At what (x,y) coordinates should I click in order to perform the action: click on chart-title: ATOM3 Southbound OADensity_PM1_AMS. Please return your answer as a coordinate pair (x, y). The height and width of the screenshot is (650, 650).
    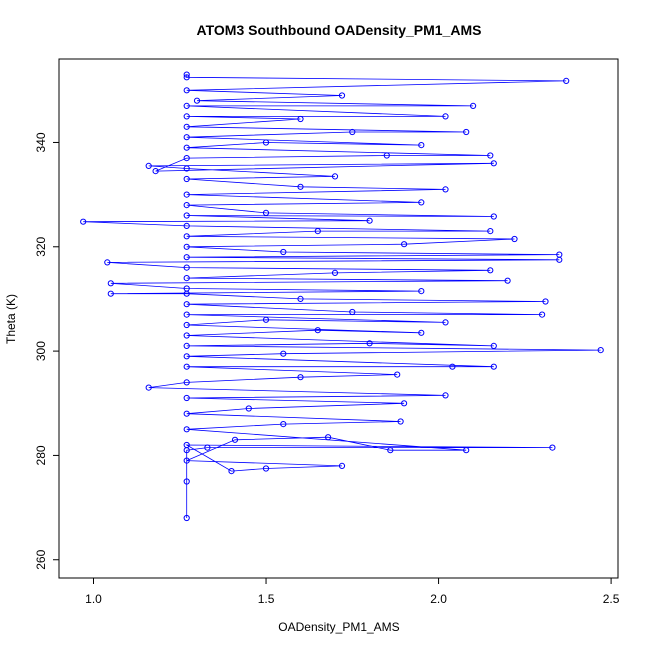
    Looking at the image, I should click on (339, 30).